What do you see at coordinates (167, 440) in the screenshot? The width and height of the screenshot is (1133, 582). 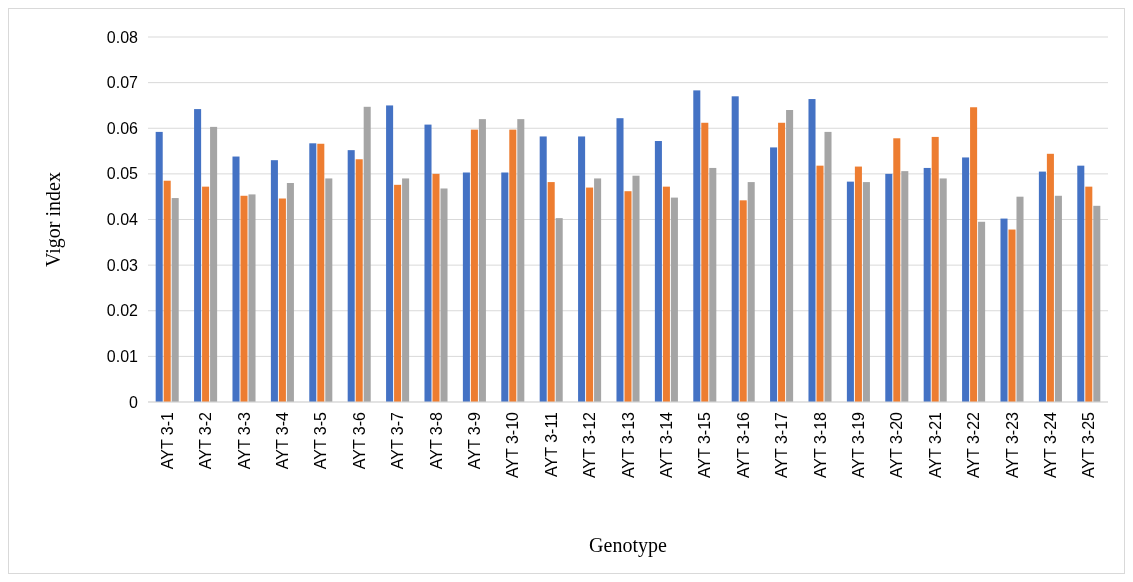 I see `x-tick-label: AYT 3-1` at bounding box center [167, 440].